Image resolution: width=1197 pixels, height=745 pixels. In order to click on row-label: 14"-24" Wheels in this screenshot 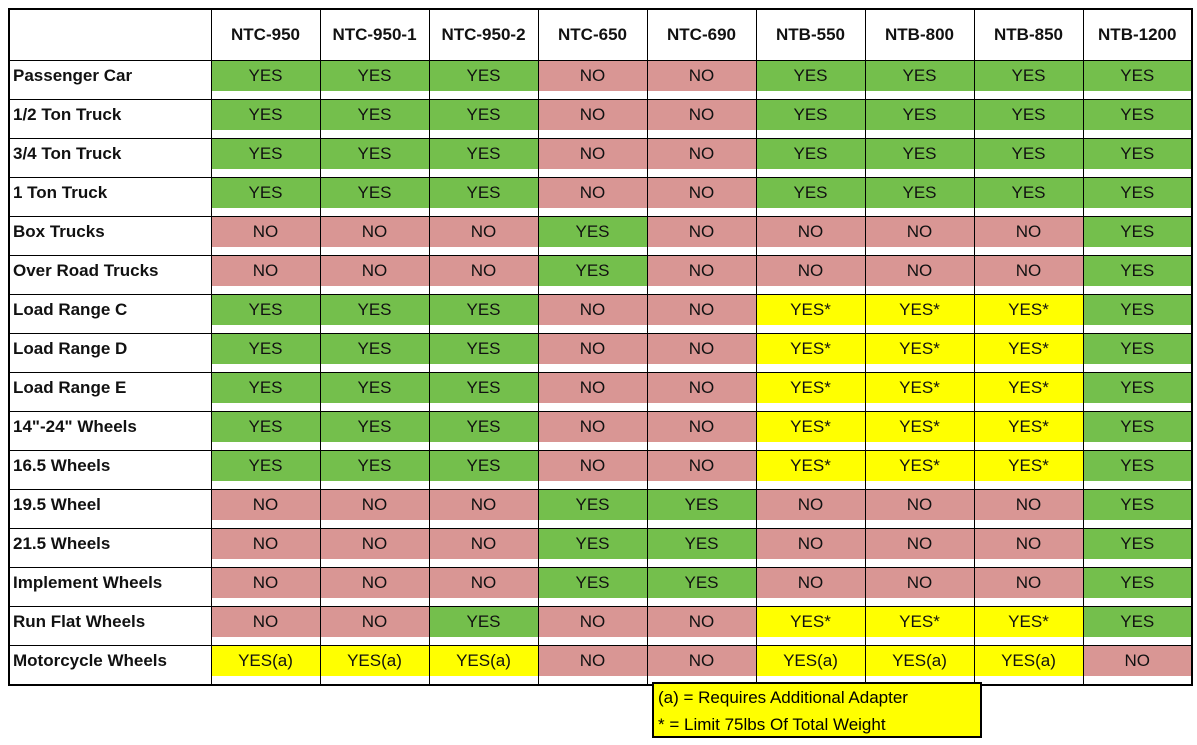, I will do `click(110, 431)`.